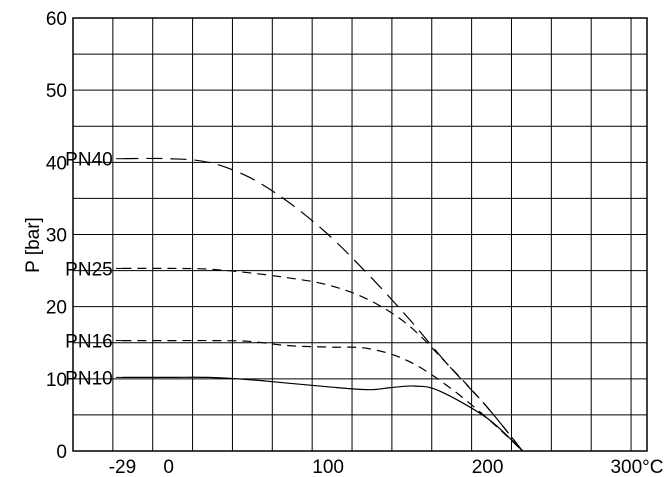 Image resolution: width=669 pixels, height=477 pixels. Describe the element at coordinates (89, 342) in the screenshot. I see `series-label-pn16: PN16` at that location.